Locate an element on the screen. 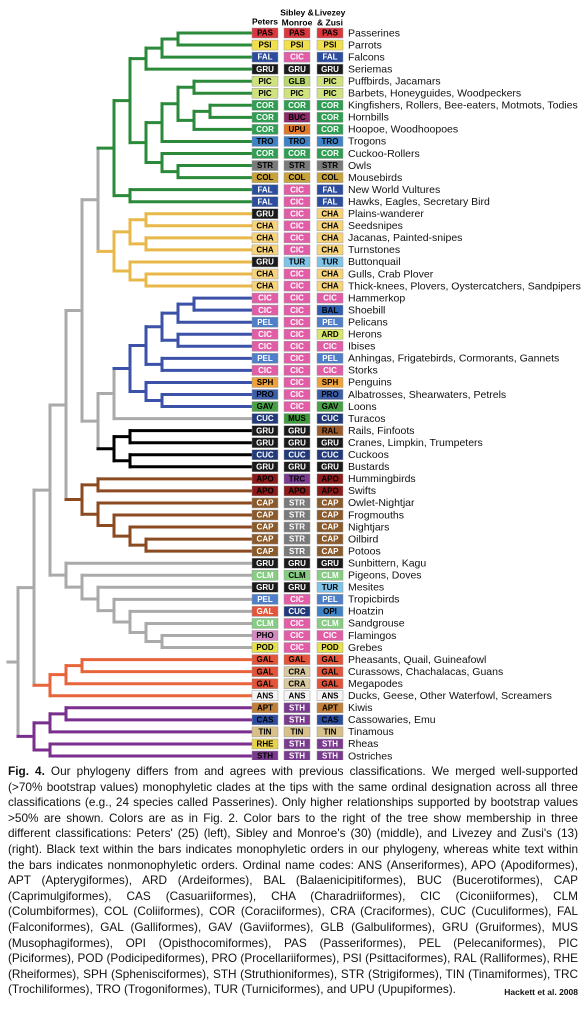 The image size is (587, 1024). order-code: CAP is located at coordinates (266, 515).